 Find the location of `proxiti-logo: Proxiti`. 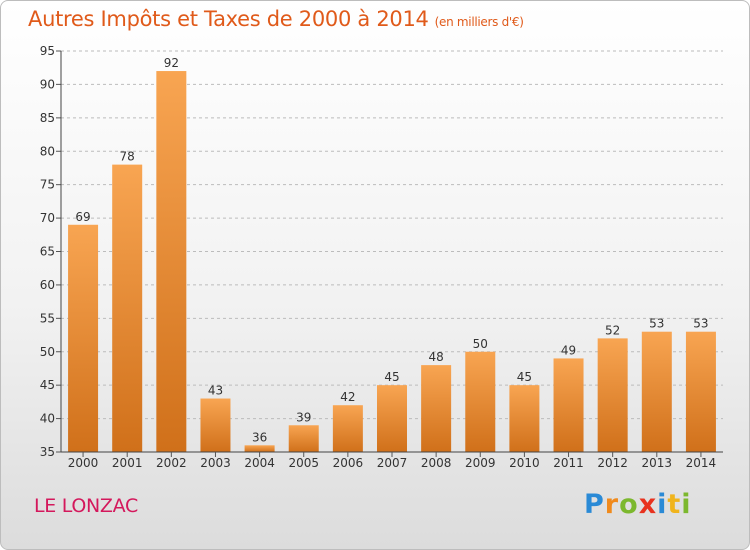

proxiti-logo: Proxiti is located at coordinates (638, 504).